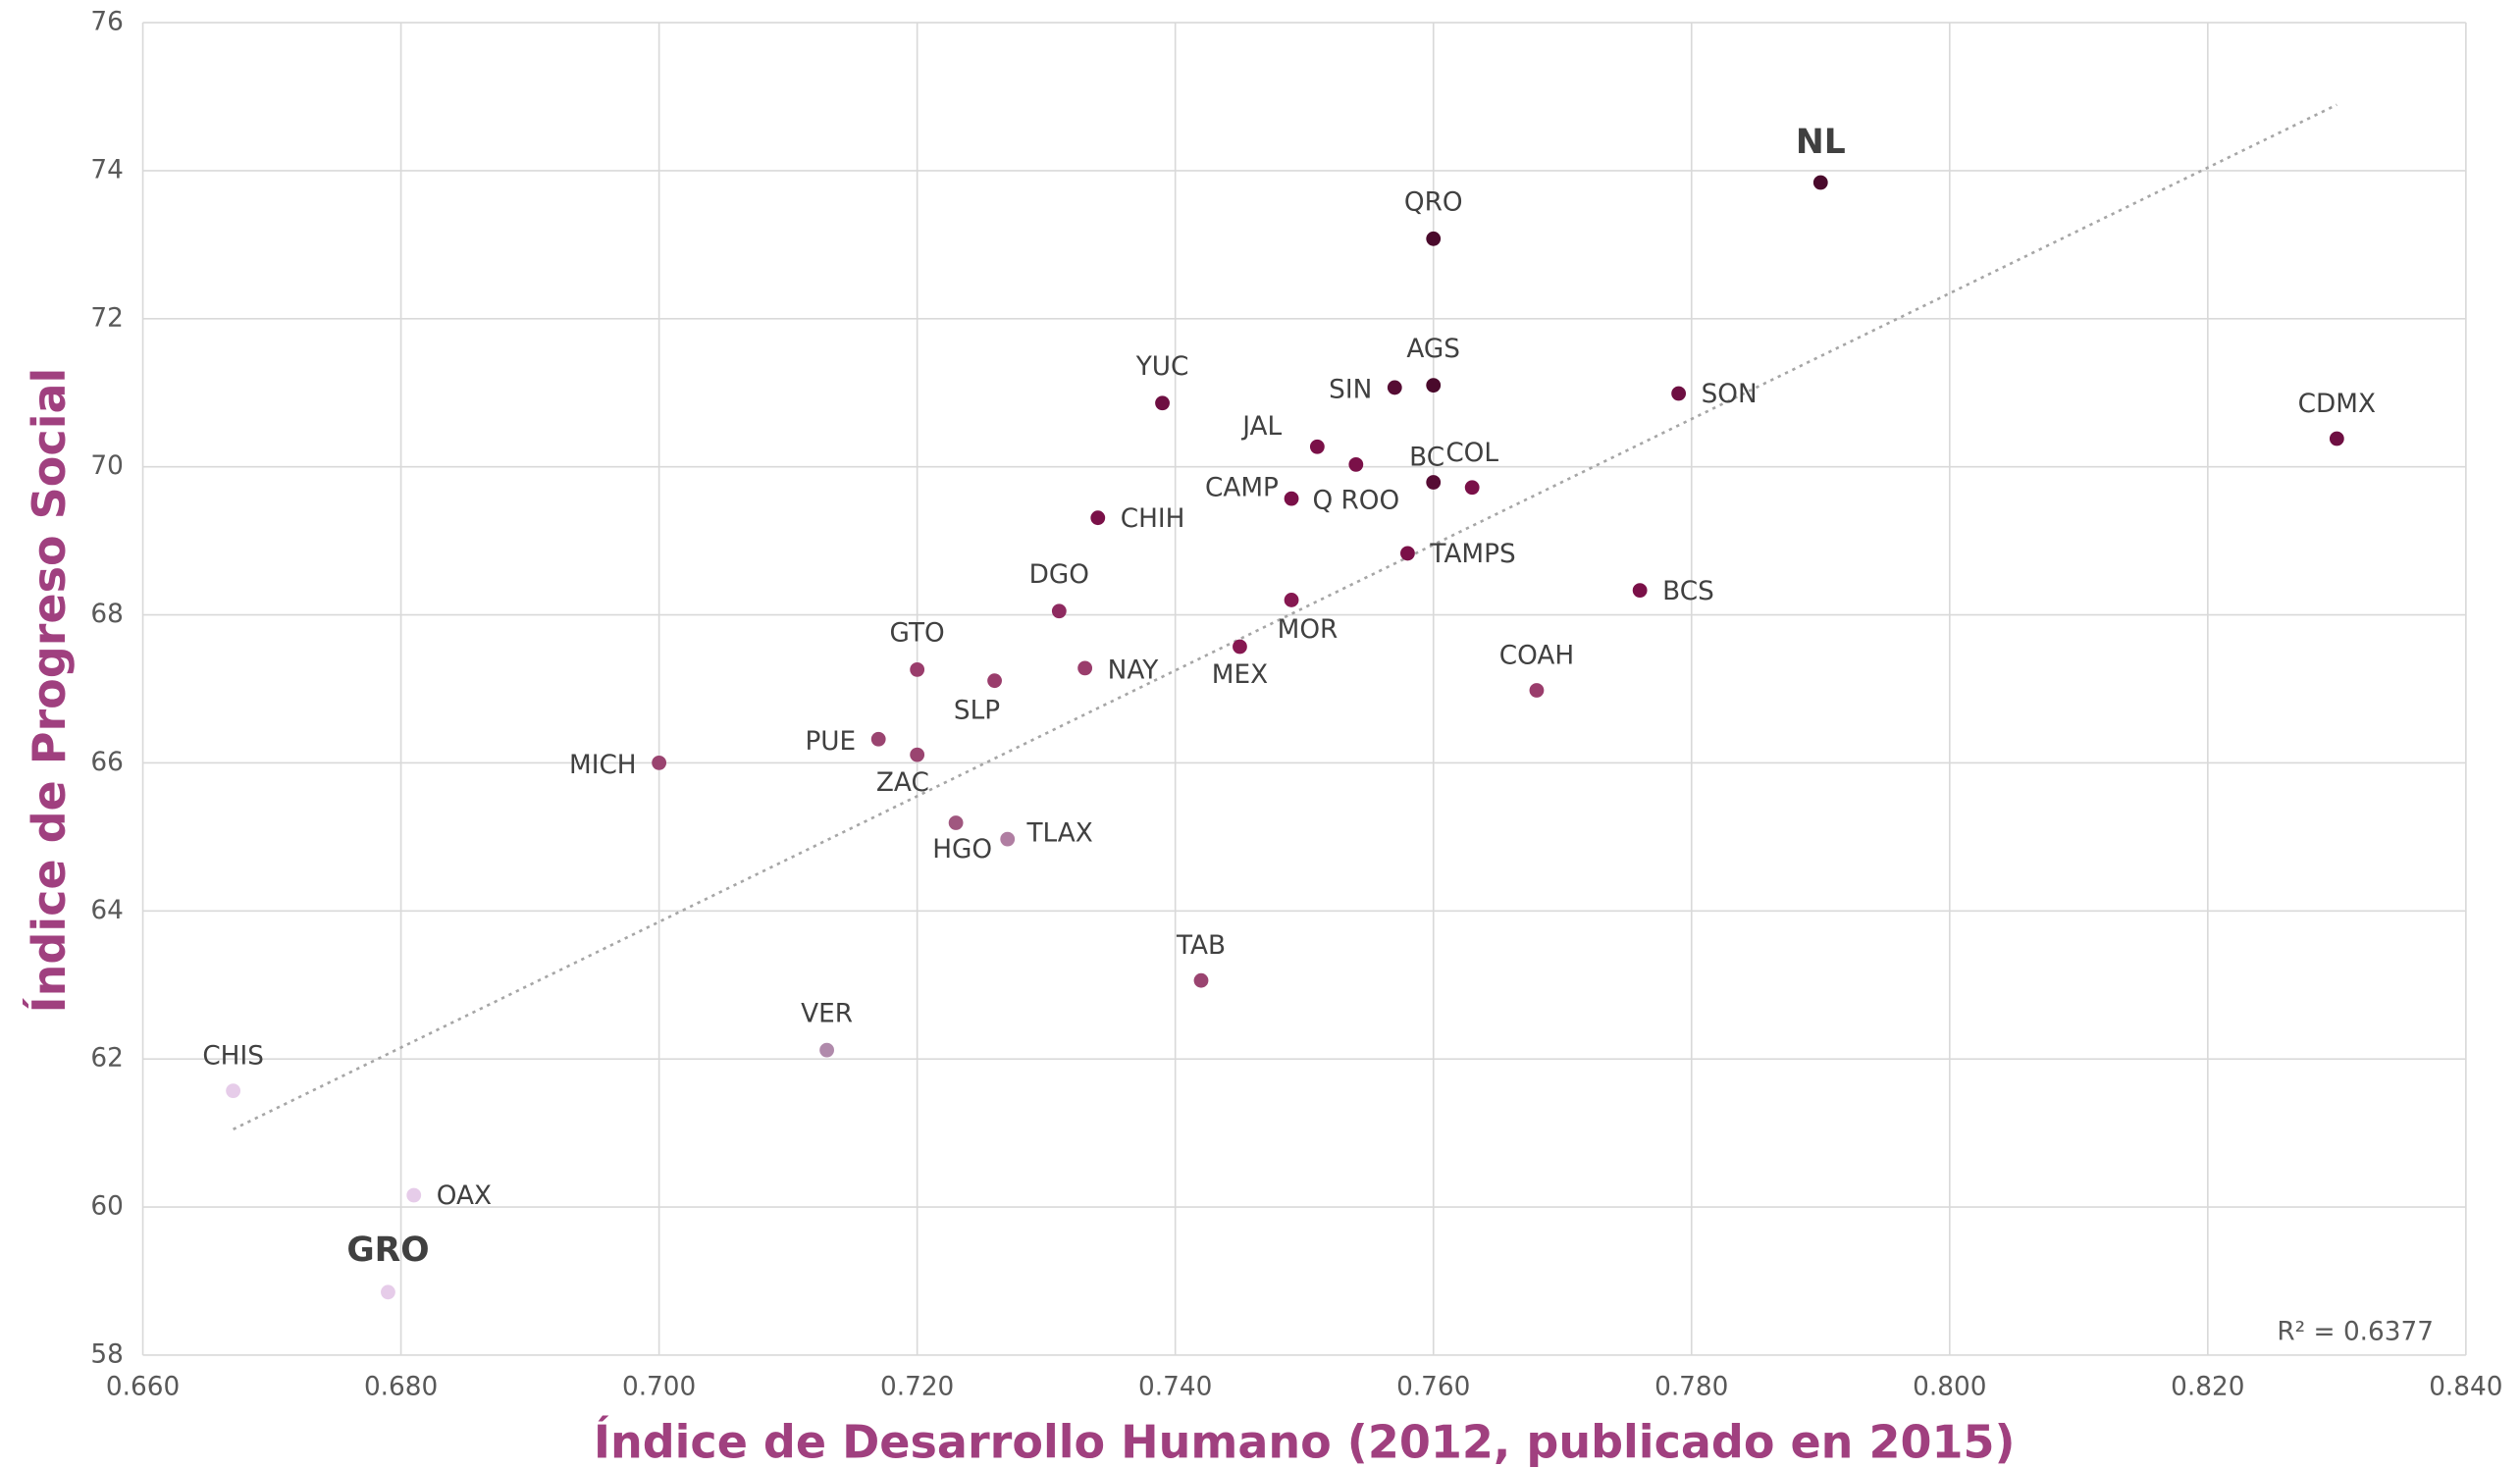 This screenshot has width=2520, height=1468. What do you see at coordinates (1350, 390) in the screenshot?
I see `point-label: SIN` at bounding box center [1350, 390].